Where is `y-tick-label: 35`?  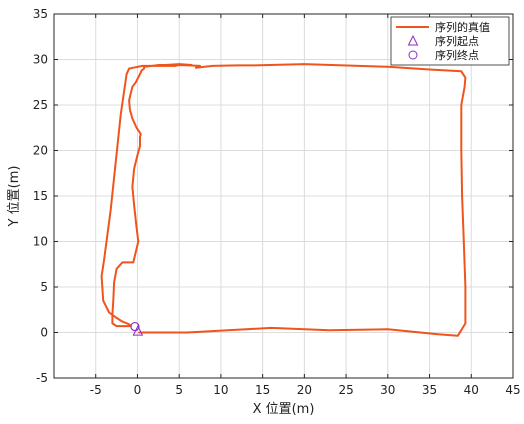
y-tick-label: 35 is located at coordinates (40, 14).